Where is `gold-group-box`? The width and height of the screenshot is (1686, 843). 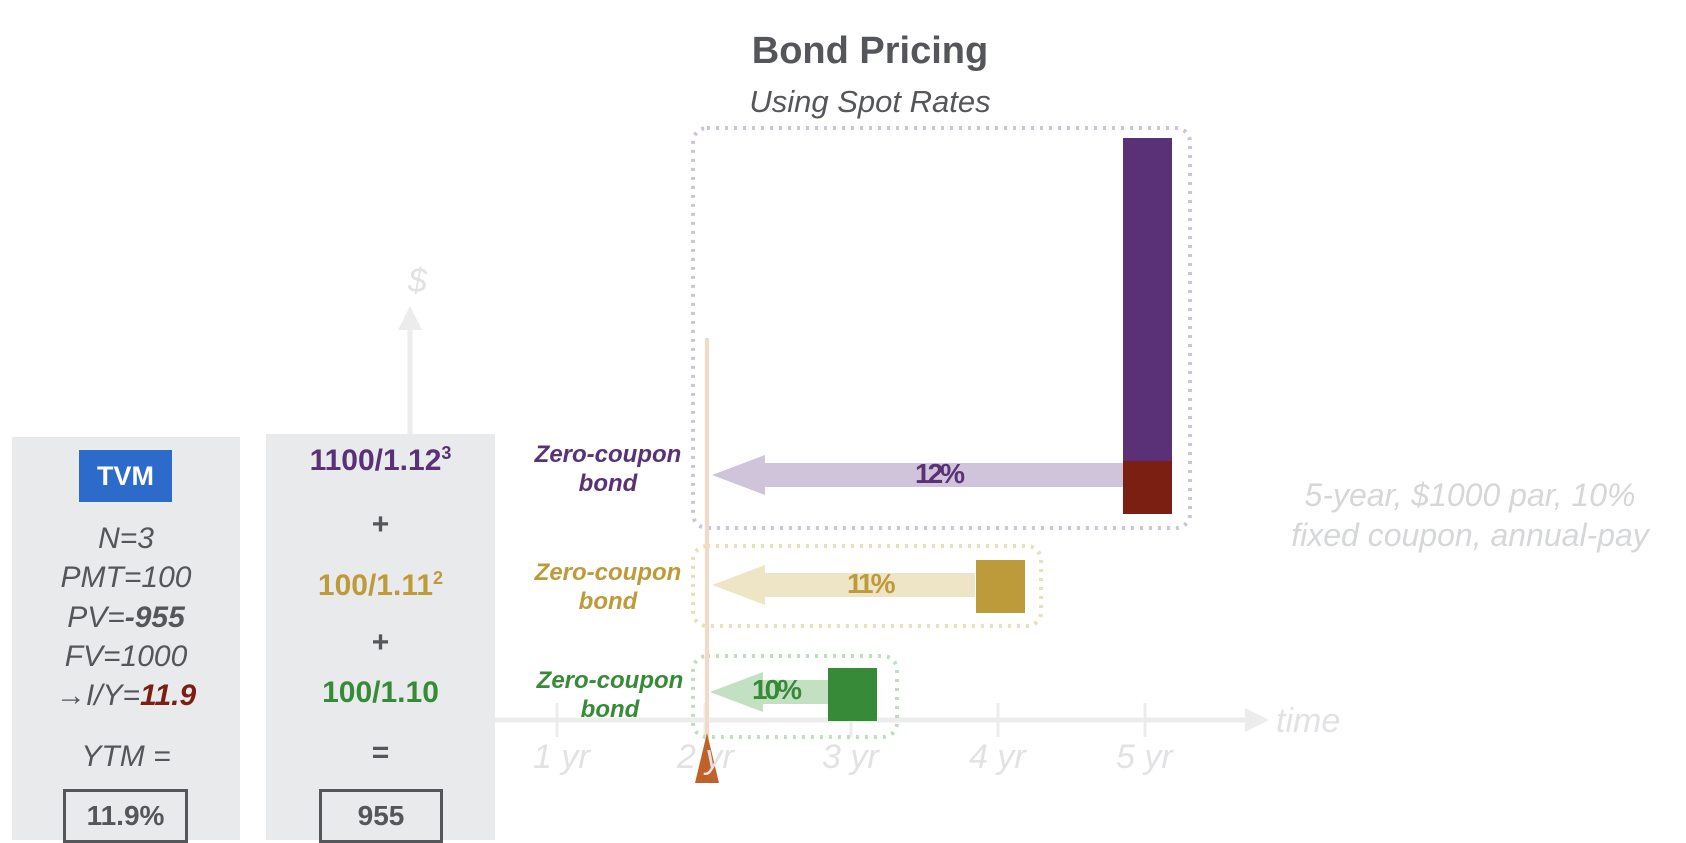
gold-group-box is located at coordinates (867, 586).